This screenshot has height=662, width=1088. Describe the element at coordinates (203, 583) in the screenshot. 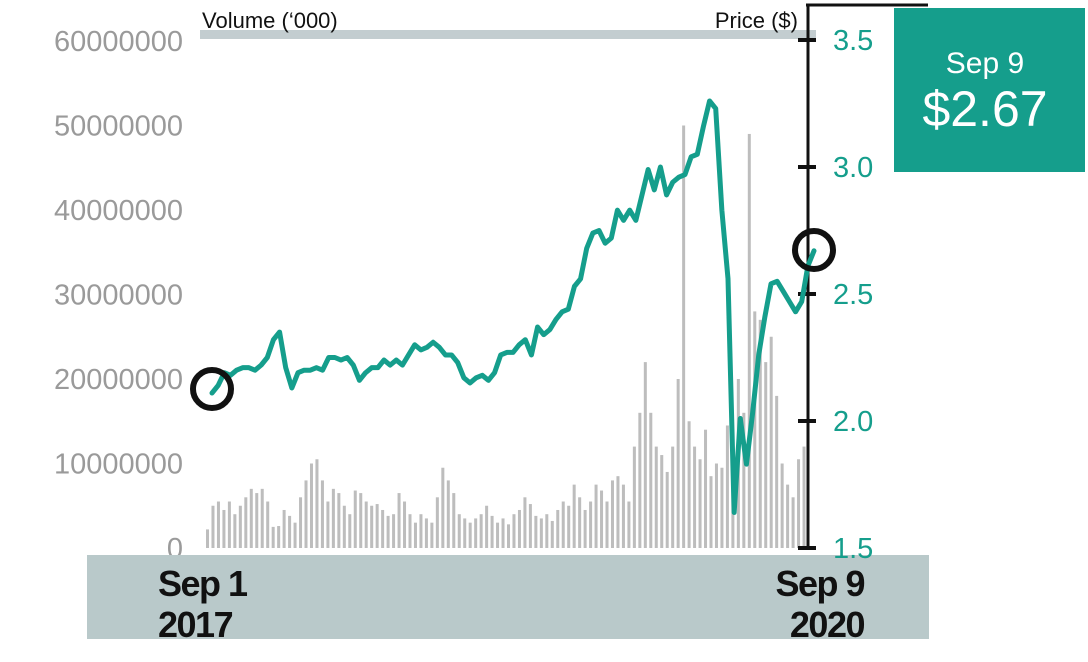

I see `start-date-label: Sep 1` at that location.